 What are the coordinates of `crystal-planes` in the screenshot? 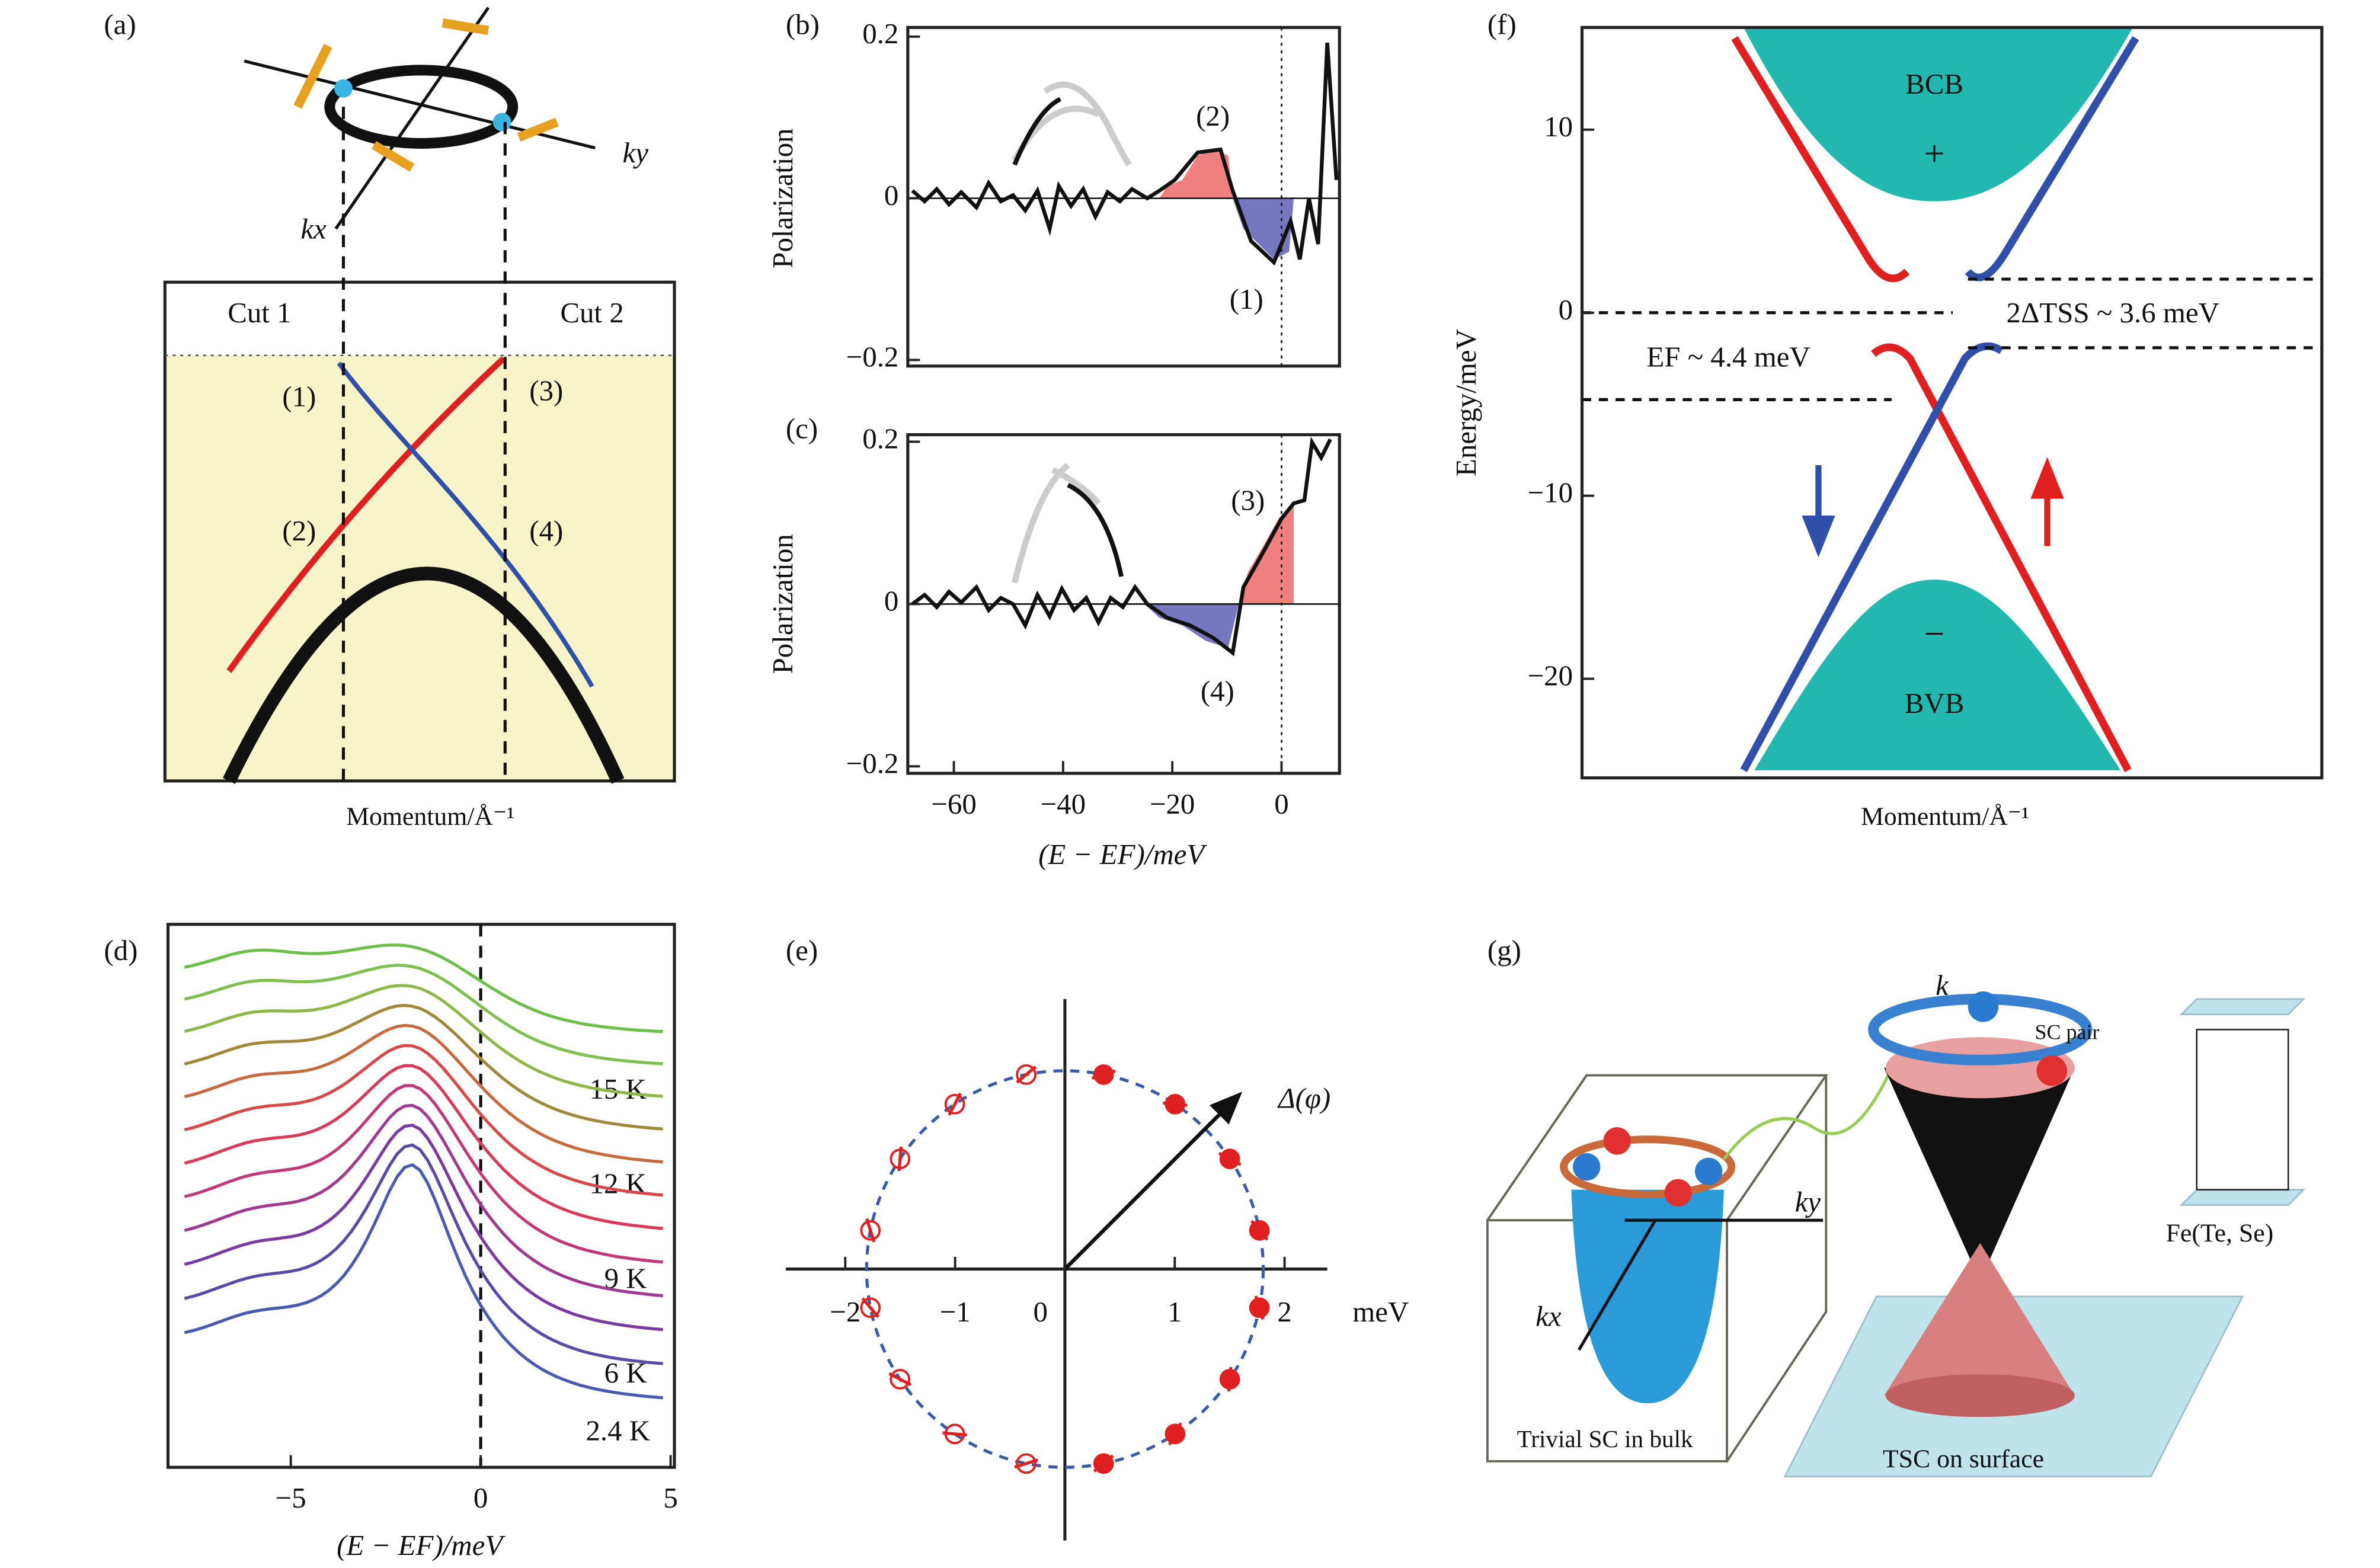 It's located at (2242, 1102).